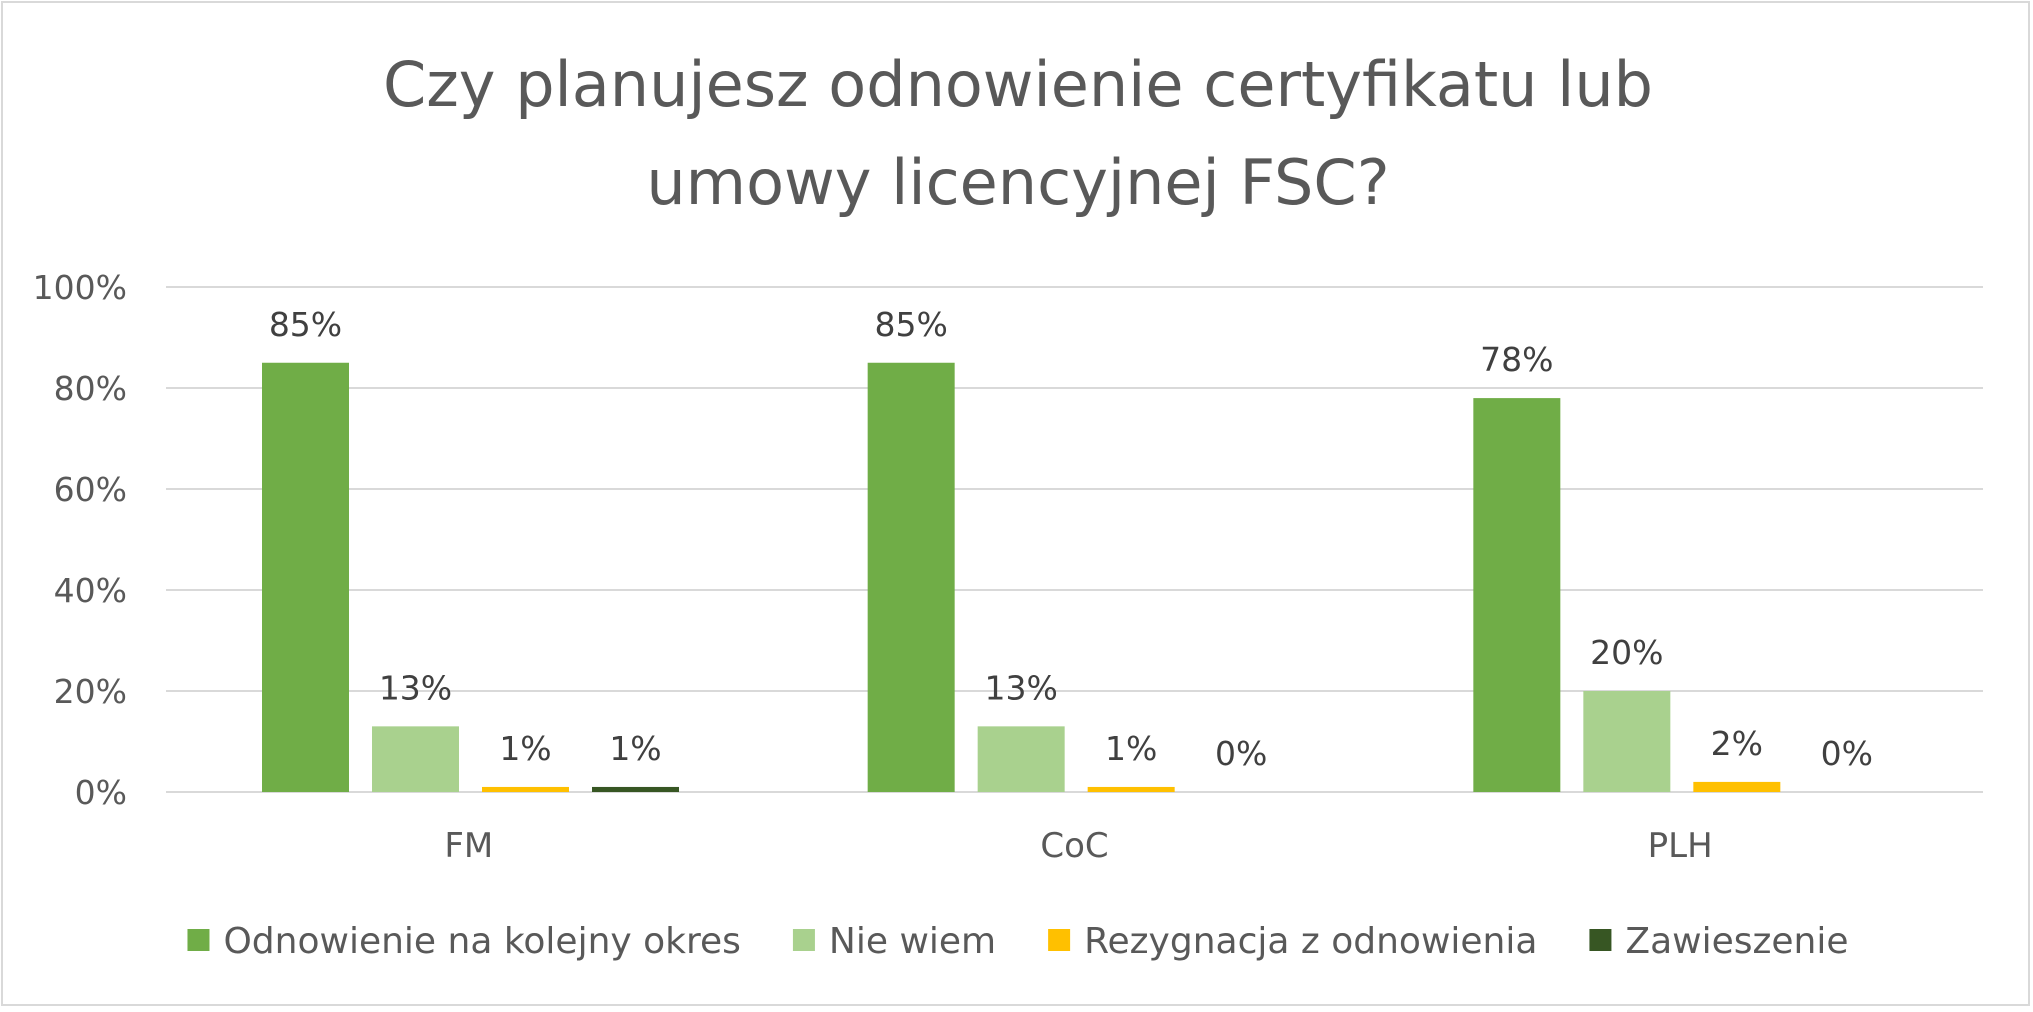 This screenshot has height=1012, width=2033. I want to click on legend-item: Nie wiem, so click(894, 941).